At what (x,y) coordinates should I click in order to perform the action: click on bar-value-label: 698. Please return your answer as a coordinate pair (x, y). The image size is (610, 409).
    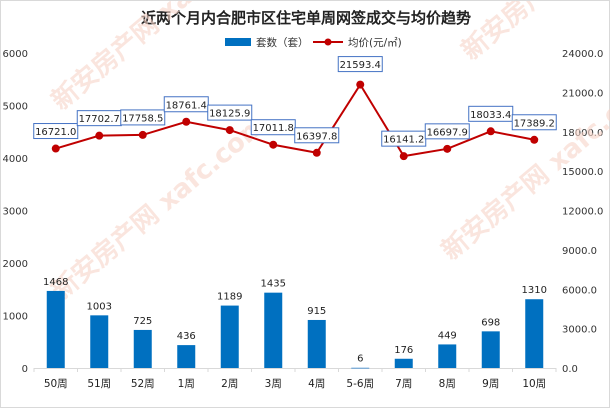
    Looking at the image, I should click on (490, 322).